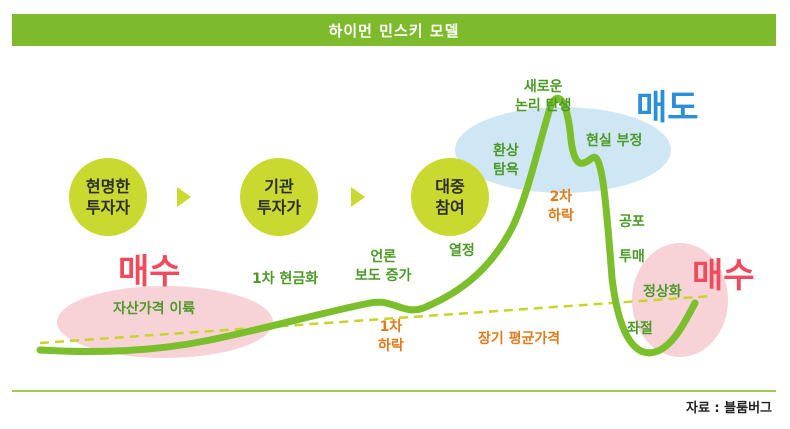  Describe the element at coordinates (561, 206) in the screenshot. I see `label-second-drop: 2차 하락` at that location.